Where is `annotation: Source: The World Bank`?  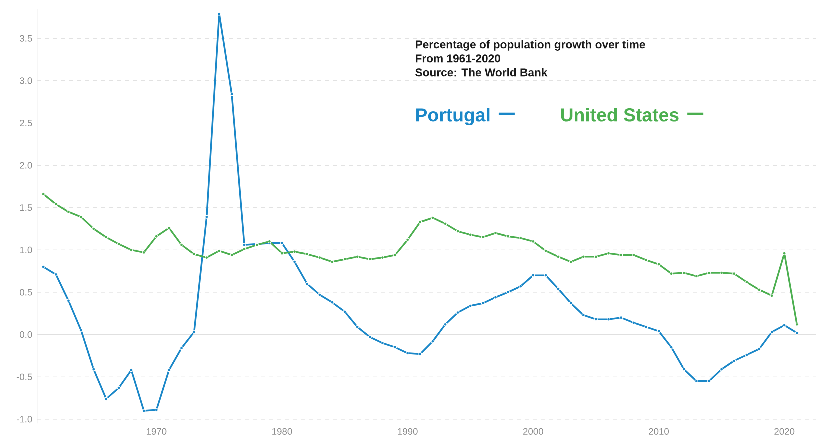
annotation: Source: The World Bank is located at coordinates (482, 72).